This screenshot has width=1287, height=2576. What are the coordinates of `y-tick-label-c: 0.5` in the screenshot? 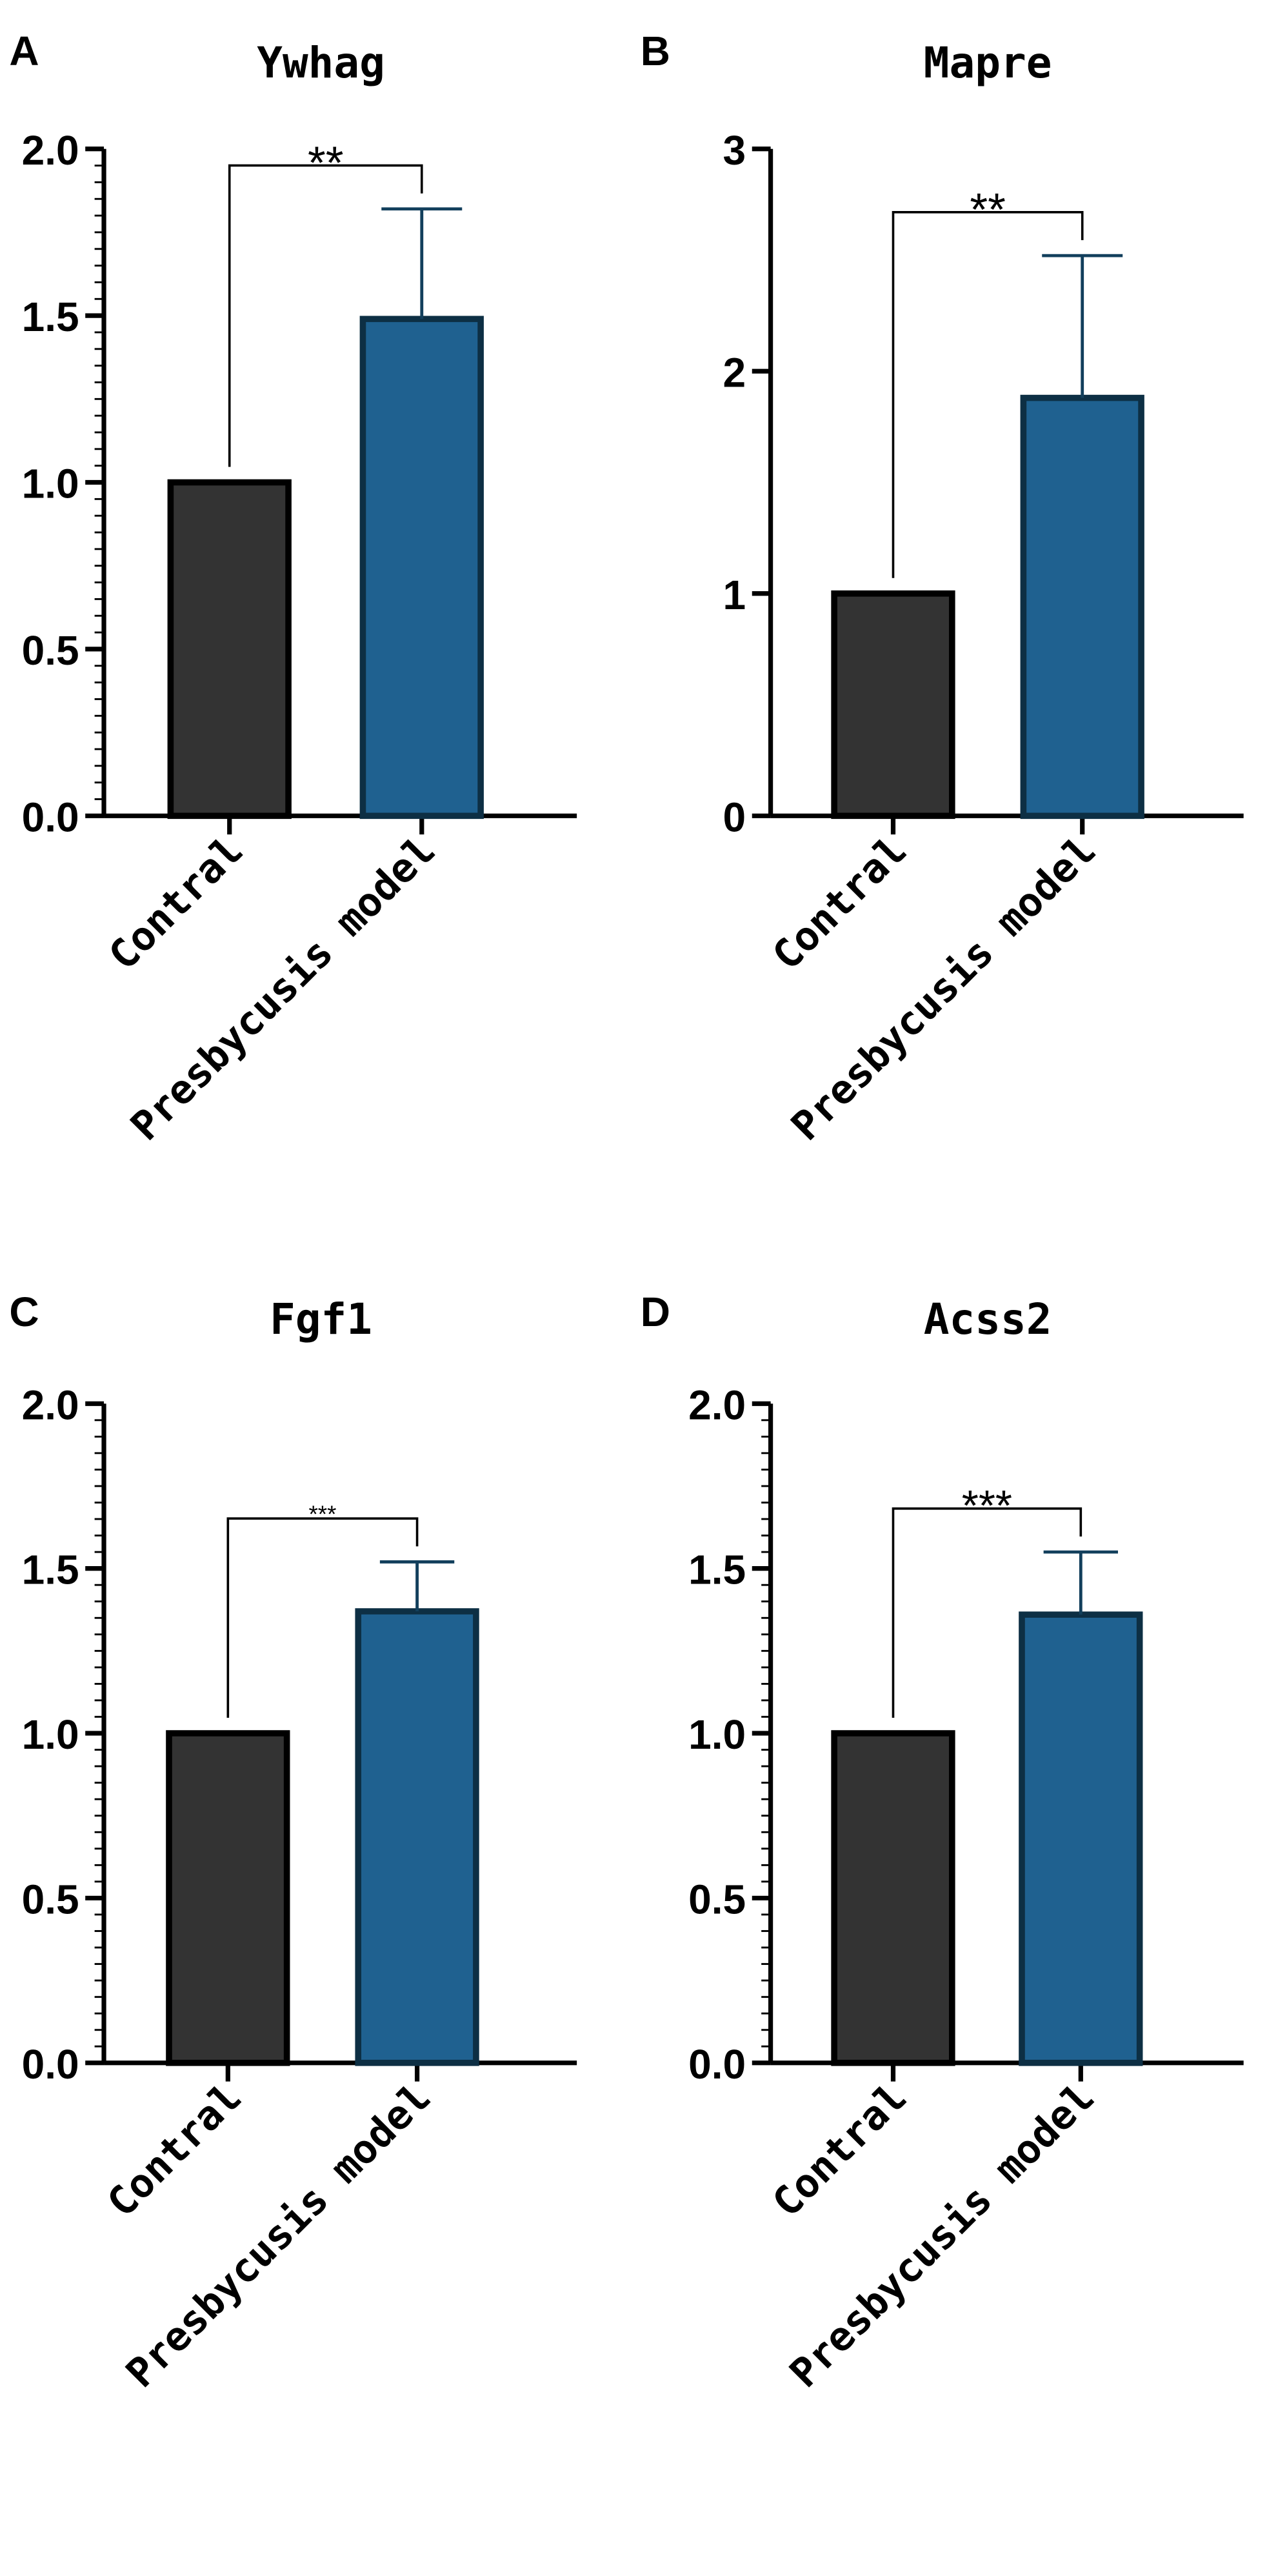 It's located at (50, 1899).